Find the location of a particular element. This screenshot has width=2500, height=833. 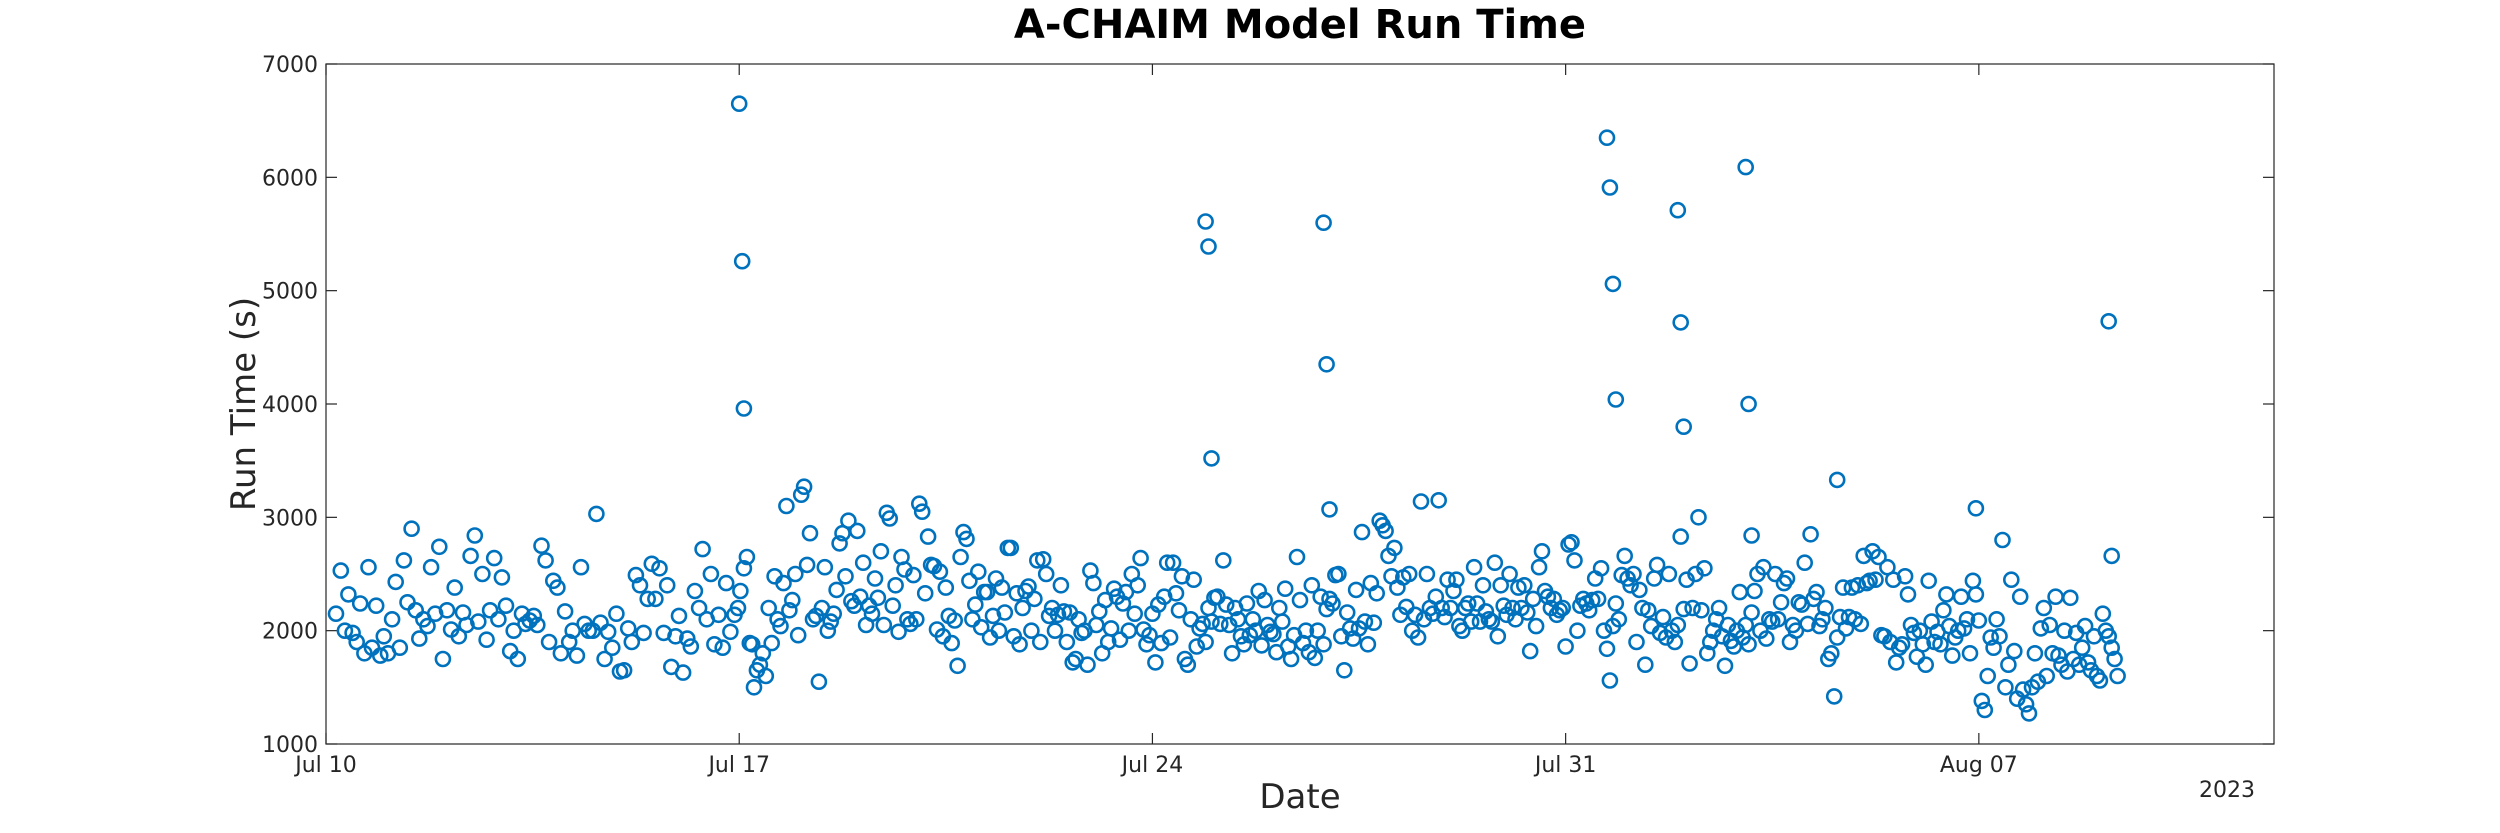

y-tick-label: 1000 is located at coordinates (290, 745).